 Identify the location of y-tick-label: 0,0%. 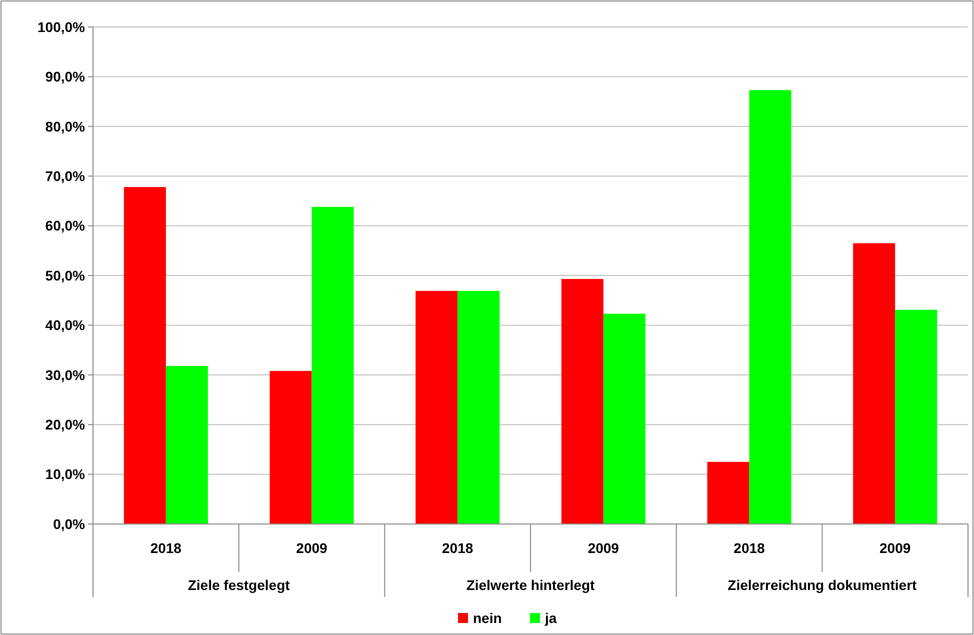
(69, 524).